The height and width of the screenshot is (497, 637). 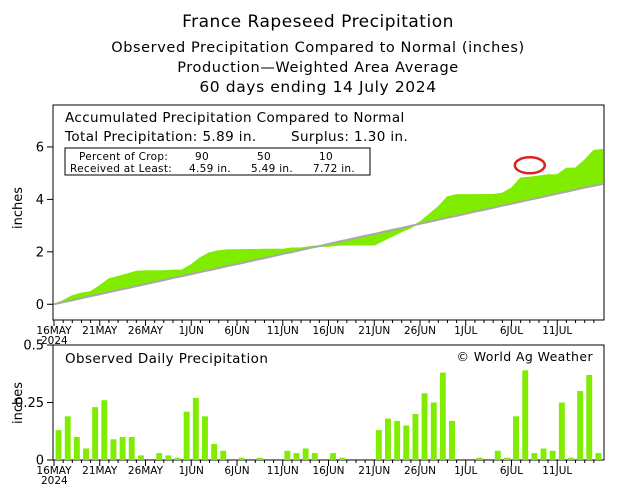 What do you see at coordinates (524, 356) in the screenshot?
I see `copyright-label: © World Ag Weather` at bounding box center [524, 356].